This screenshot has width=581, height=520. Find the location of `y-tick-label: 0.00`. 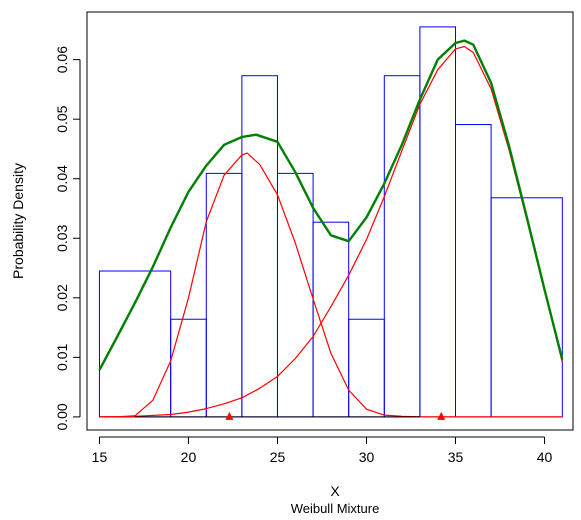

y-tick-label: 0.00 is located at coordinates (62, 416).